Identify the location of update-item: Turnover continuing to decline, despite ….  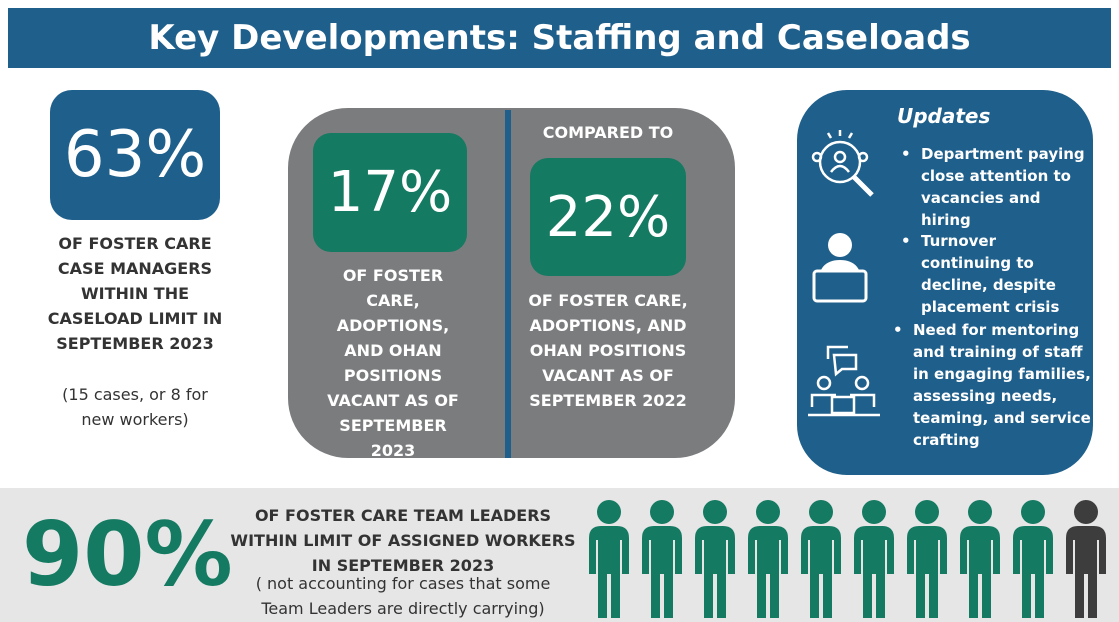
(993, 274).